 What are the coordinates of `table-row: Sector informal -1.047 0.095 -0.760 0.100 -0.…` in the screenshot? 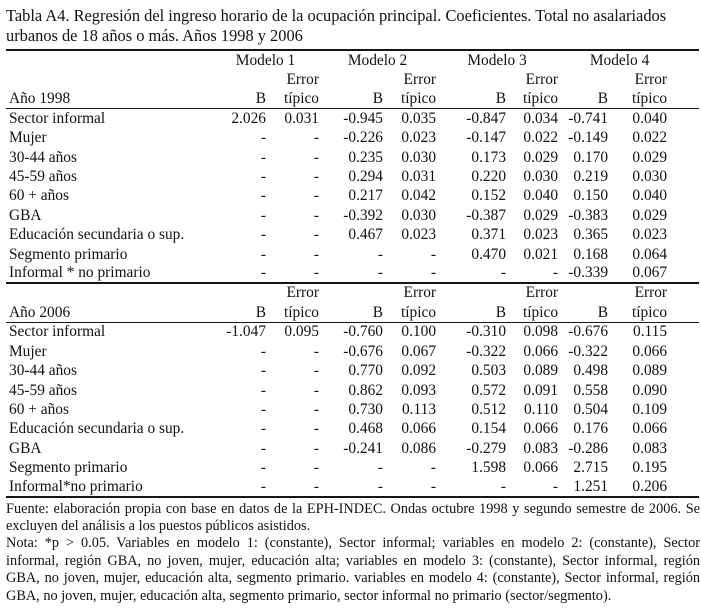 It's located at (352, 331).